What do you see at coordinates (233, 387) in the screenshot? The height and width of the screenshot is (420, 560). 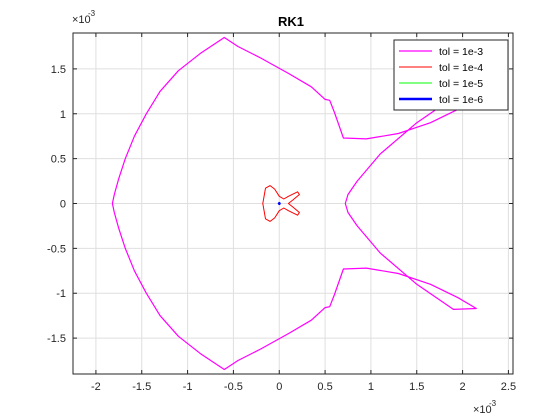 I see `x-tick-label: -0.5` at bounding box center [233, 387].